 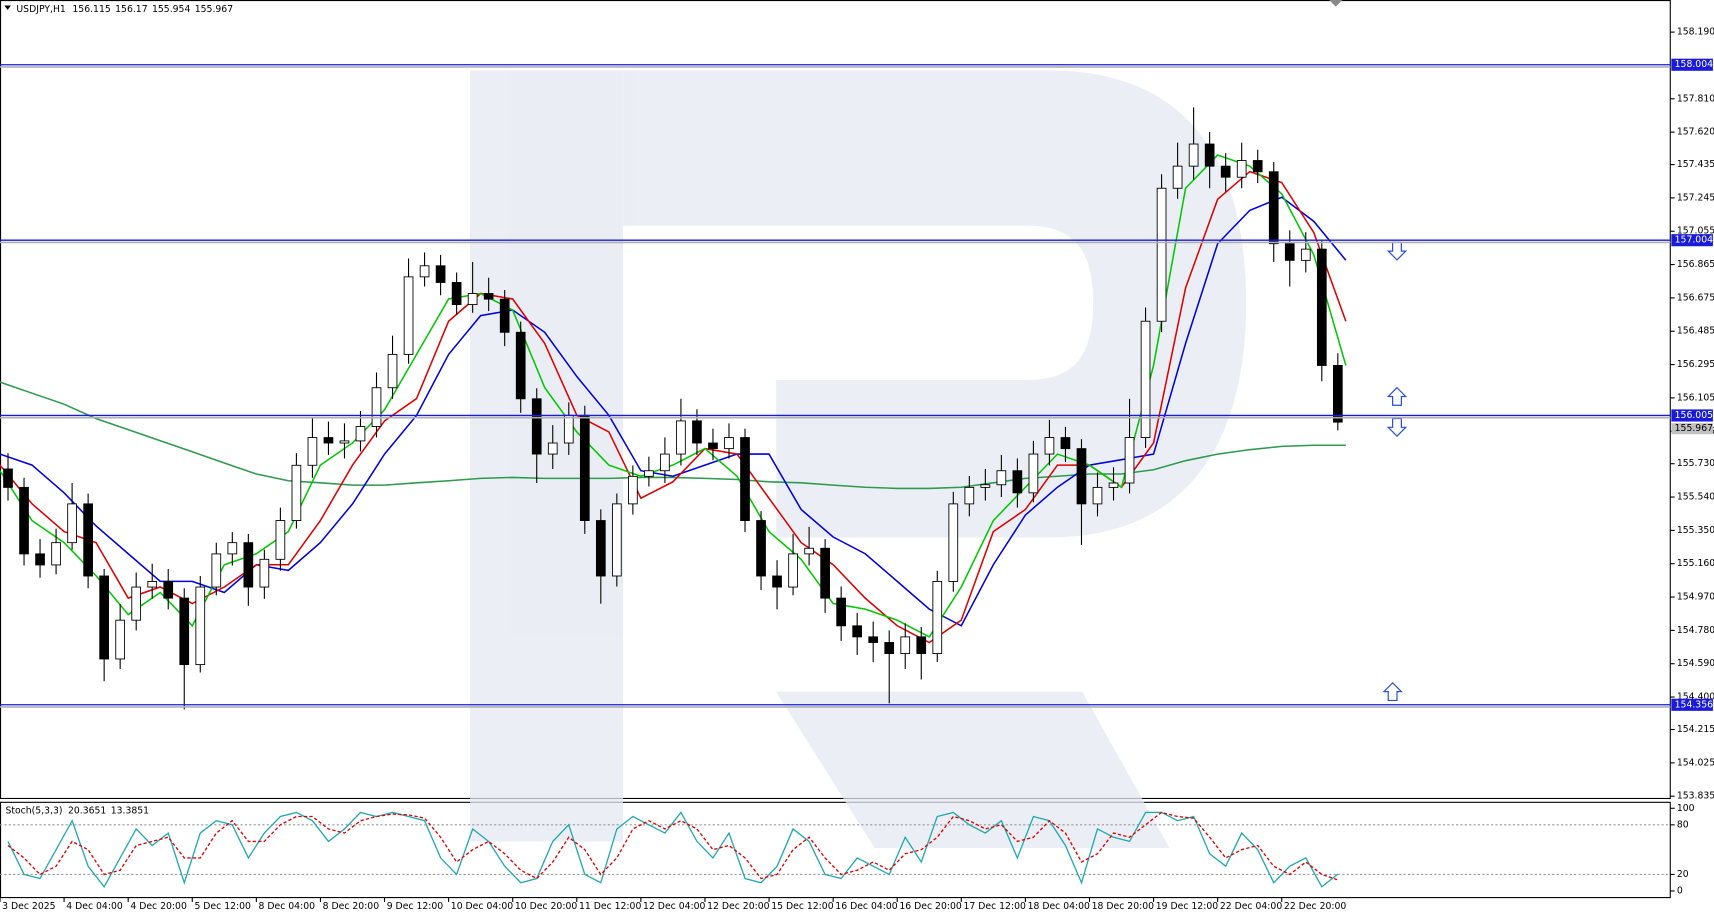 What do you see at coordinates (287, 906) in the screenshot?
I see `x-tick-label: 8 Dec 04:00` at bounding box center [287, 906].